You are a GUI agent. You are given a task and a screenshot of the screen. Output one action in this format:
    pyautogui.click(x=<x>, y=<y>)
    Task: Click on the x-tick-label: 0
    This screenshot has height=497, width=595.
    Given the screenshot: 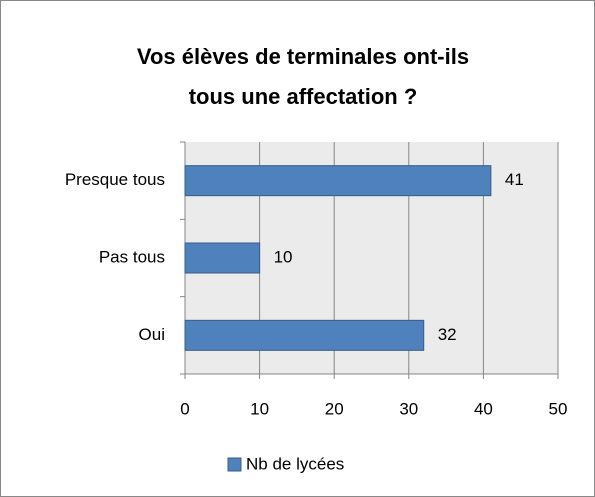 What is the action you would take?
    pyautogui.click(x=184, y=408)
    